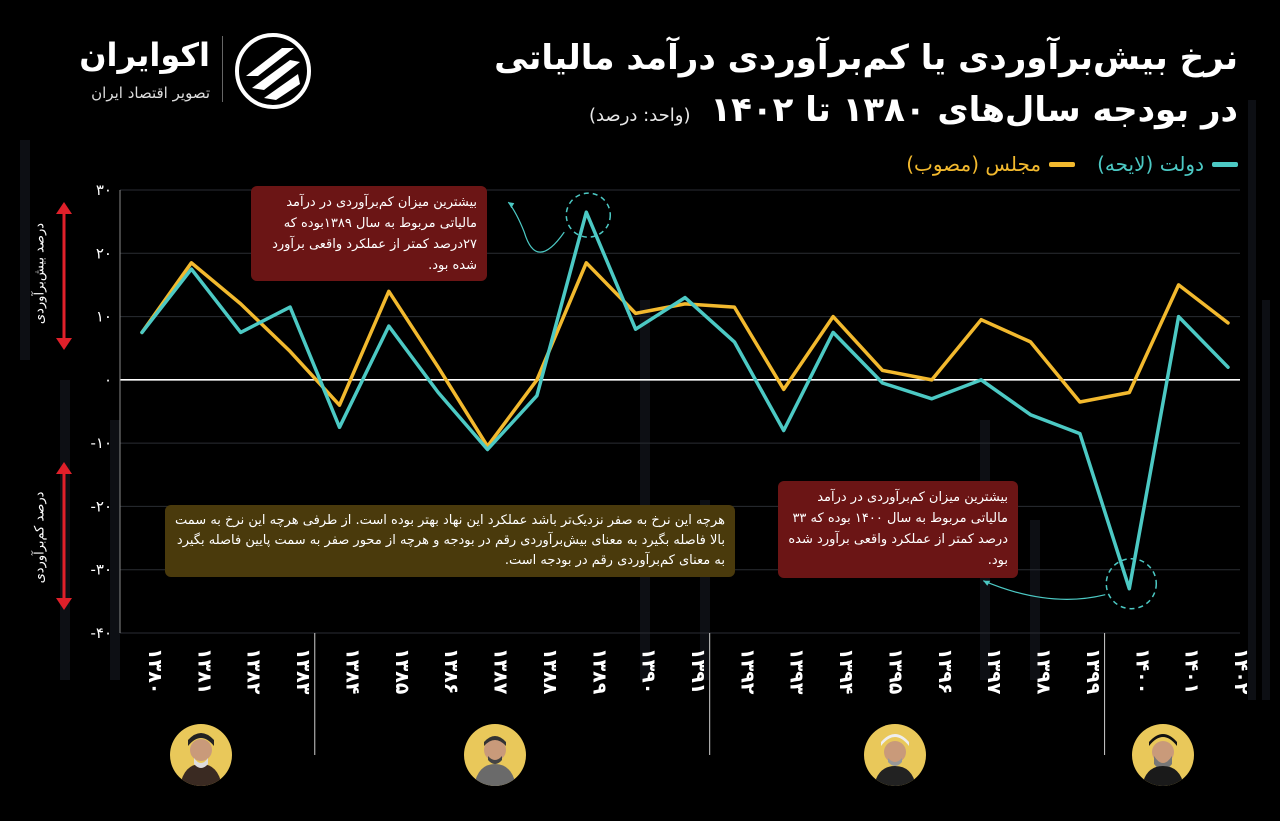 This screenshot has height=821, width=1280. Describe the element at coordinates (104, 253) in the screenshot. I see `y-tick-label: ۲۰` at that location.